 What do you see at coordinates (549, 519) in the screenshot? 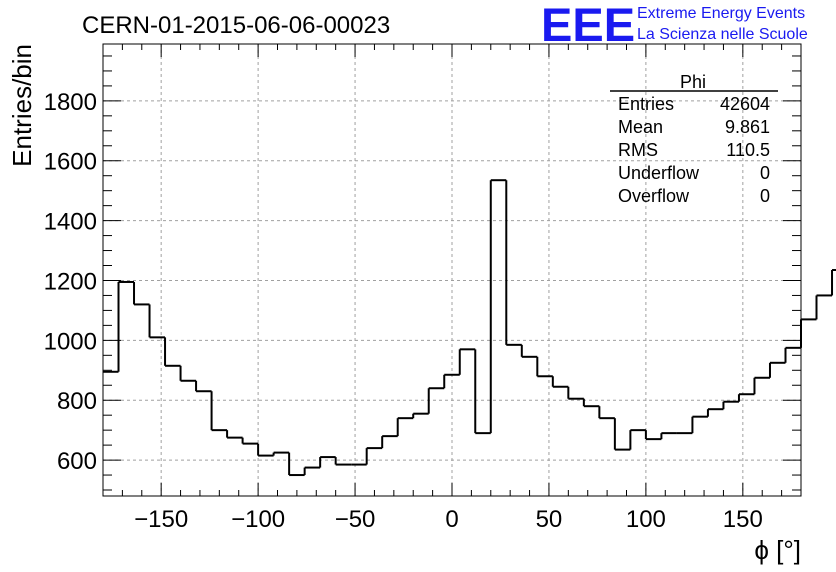
I see `x-tick-label: 50` at bounding box center [549, 519].